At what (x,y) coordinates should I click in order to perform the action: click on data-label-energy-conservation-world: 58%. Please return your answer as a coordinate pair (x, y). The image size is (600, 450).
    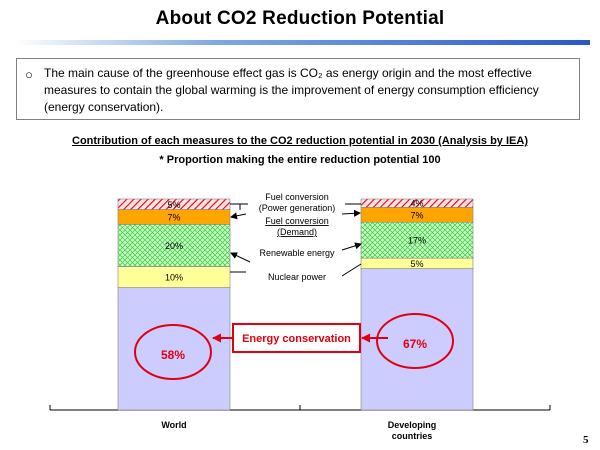
    Looking at the image, I should click on (173, 355).